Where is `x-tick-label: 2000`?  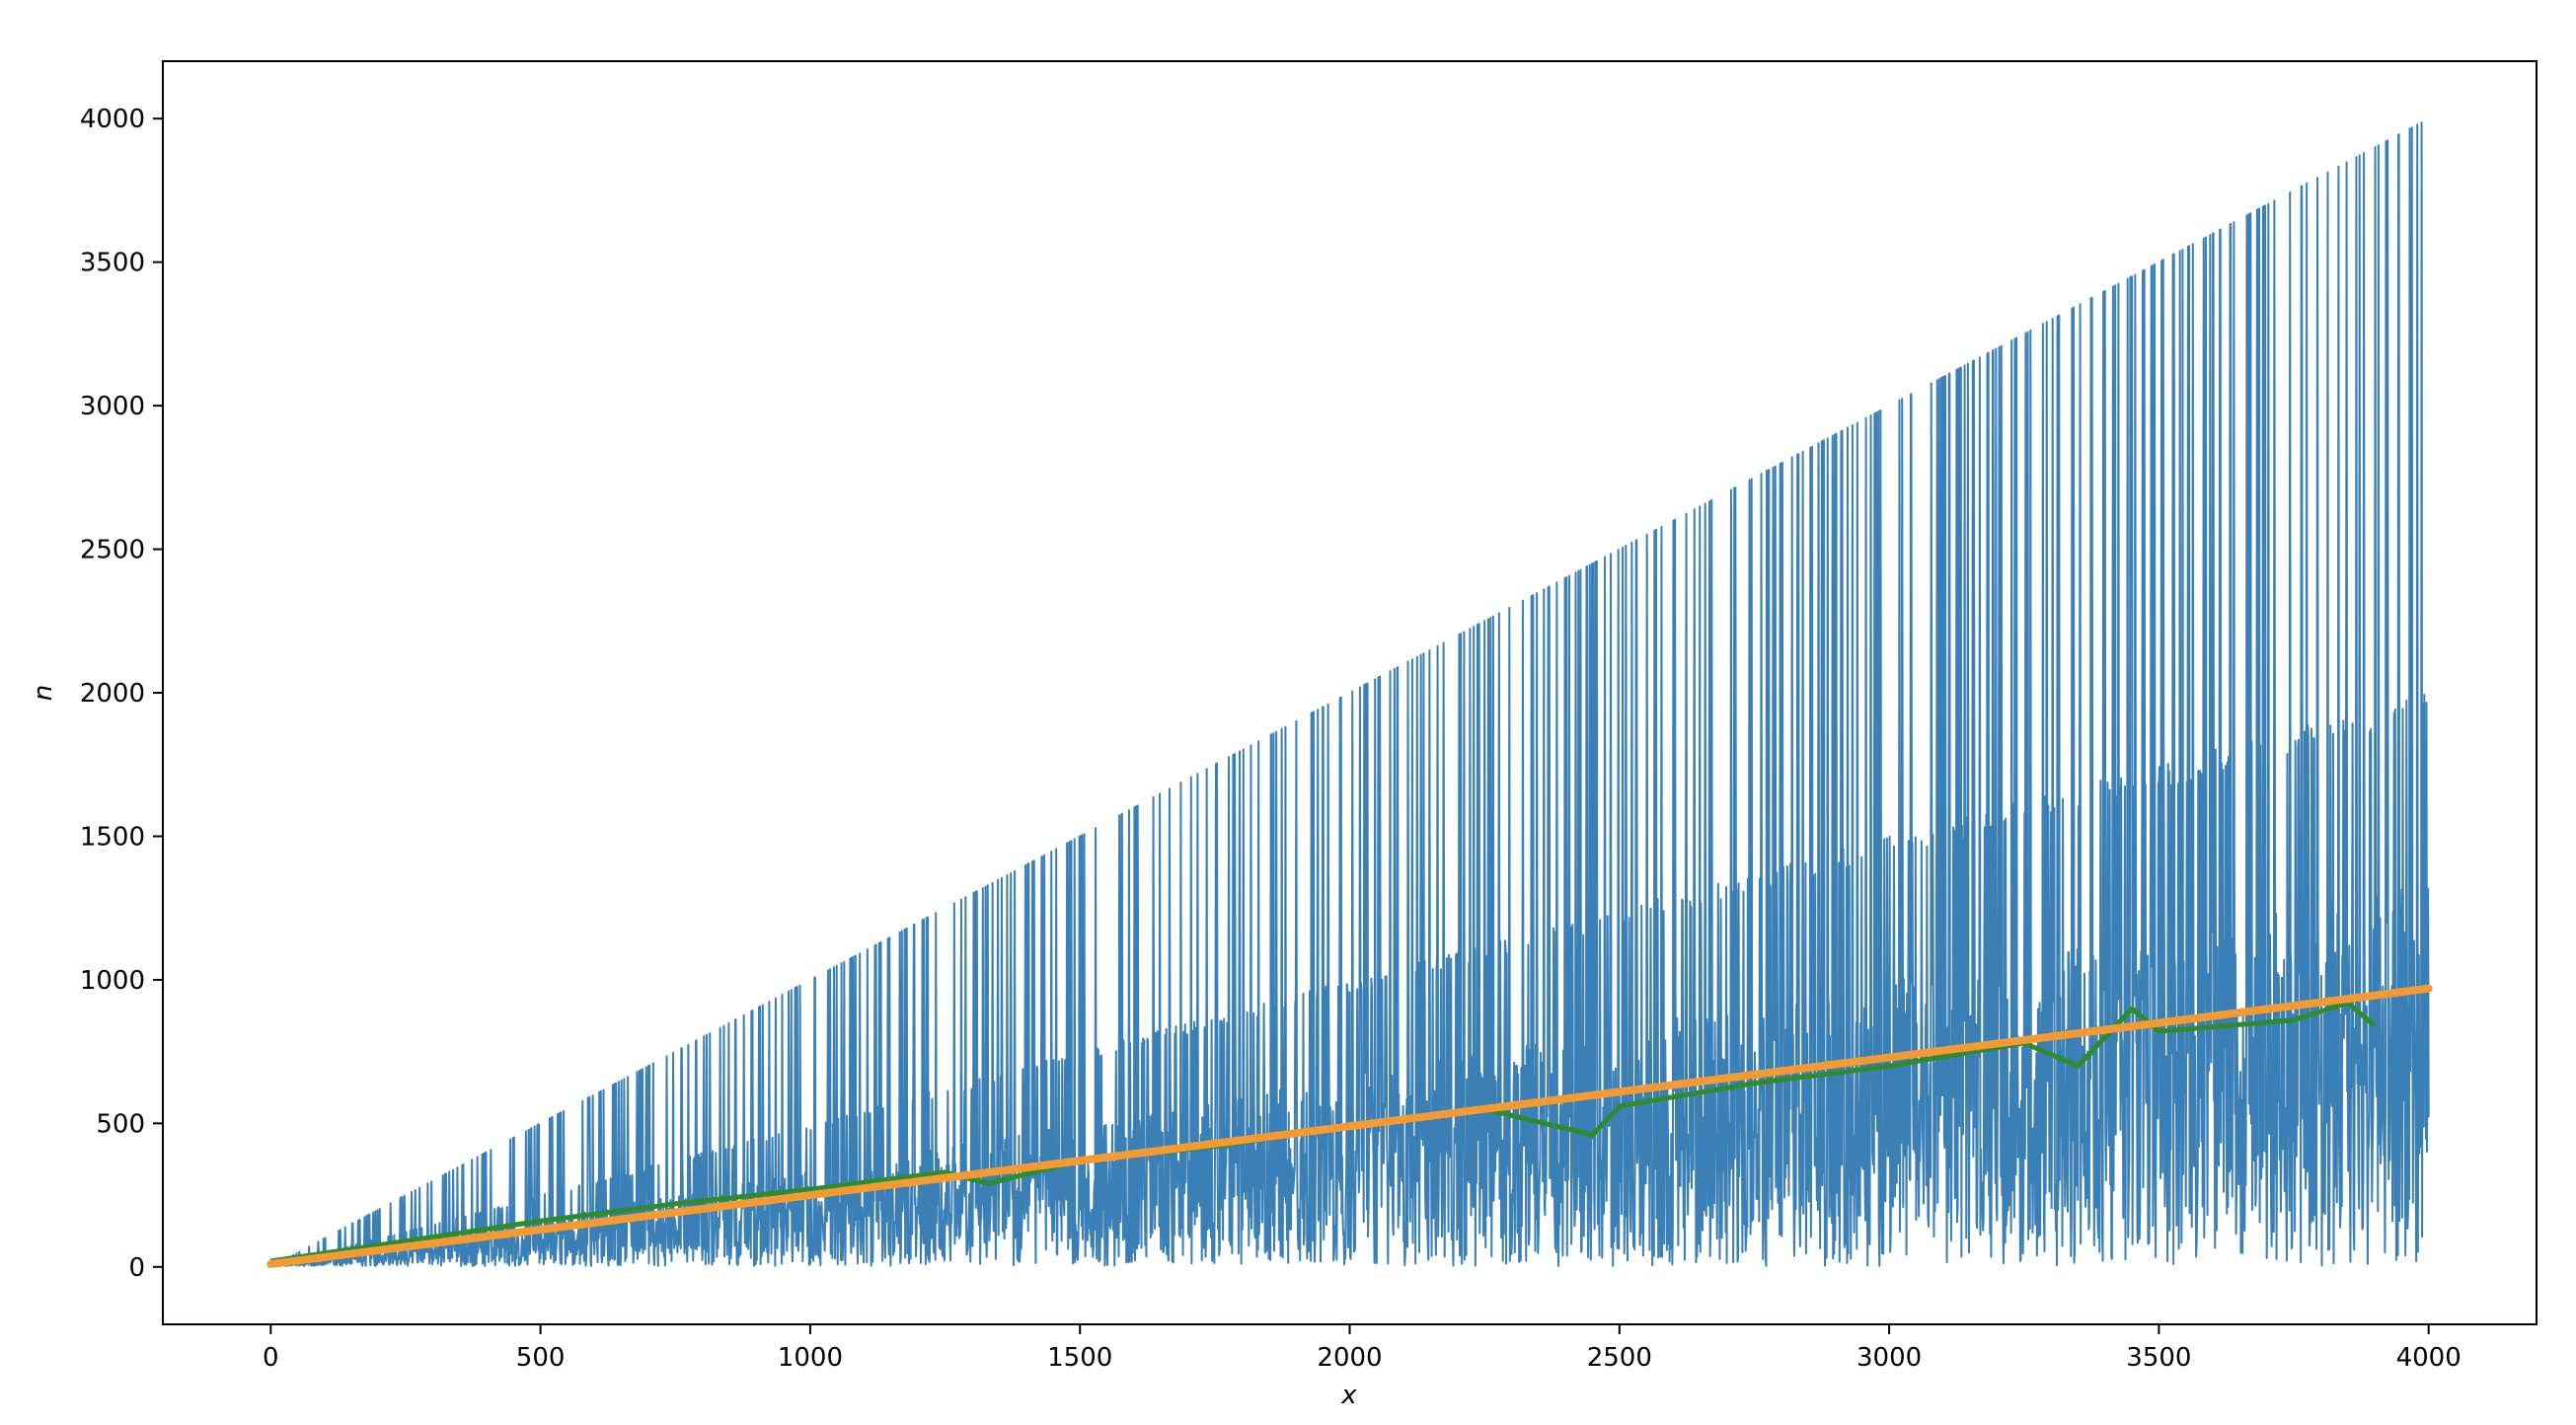
x-tick-label: 2000 is located at coordinates (1350, 1358).